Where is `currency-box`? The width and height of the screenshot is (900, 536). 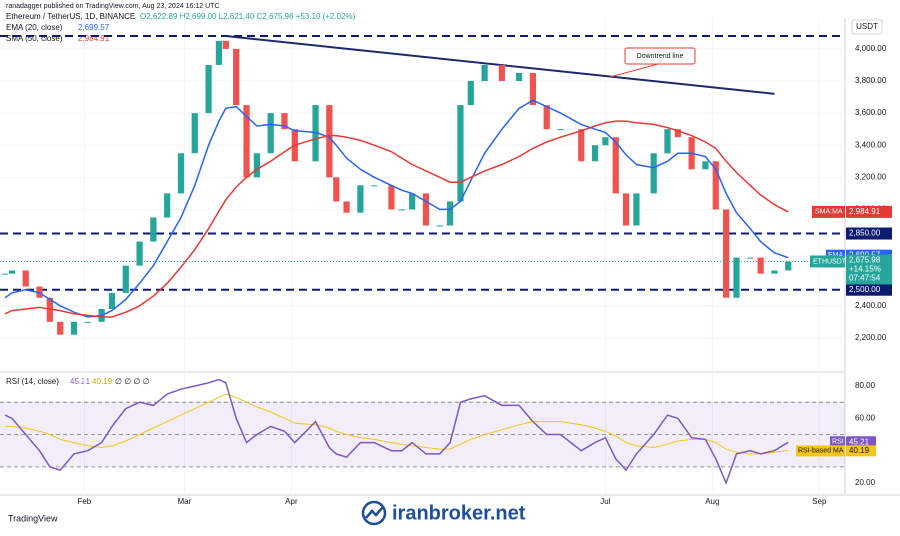 currency-box is located at coordinates (867, 27).